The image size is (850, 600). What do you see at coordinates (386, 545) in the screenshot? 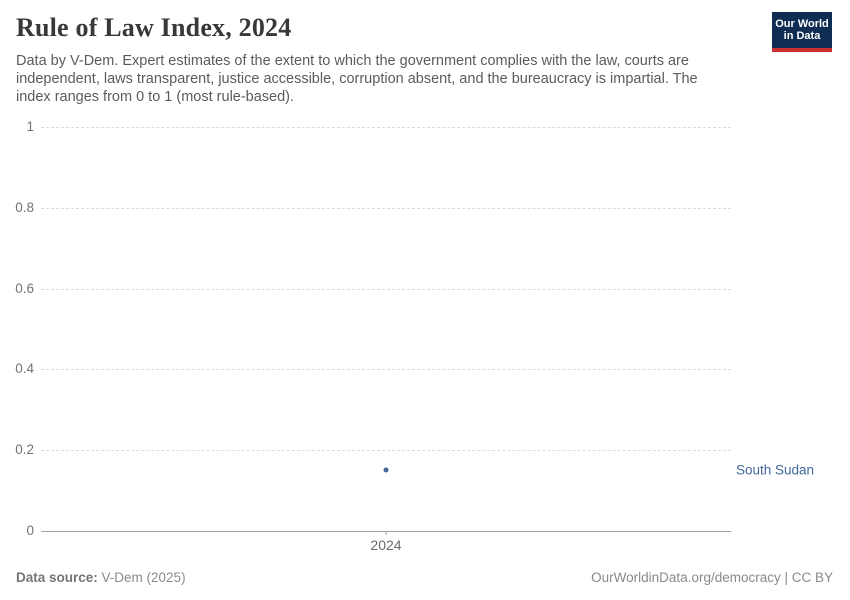
I see `x-tick-label: 2024` at bounding box center [386, 545].